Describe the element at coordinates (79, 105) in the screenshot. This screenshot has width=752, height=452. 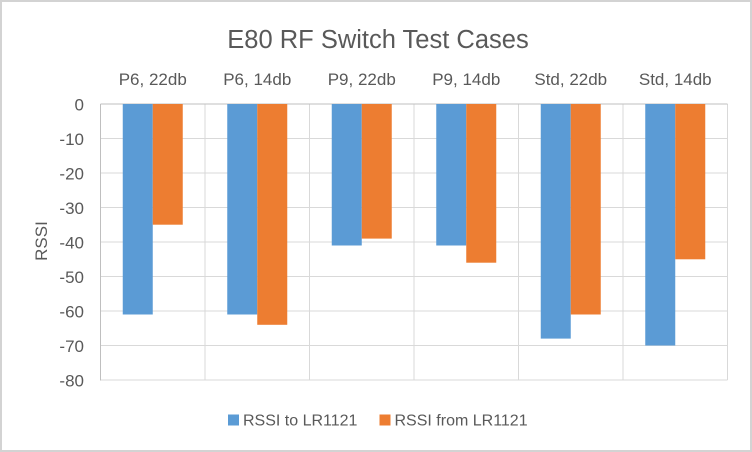
I see `svg-text: 0` at that location.